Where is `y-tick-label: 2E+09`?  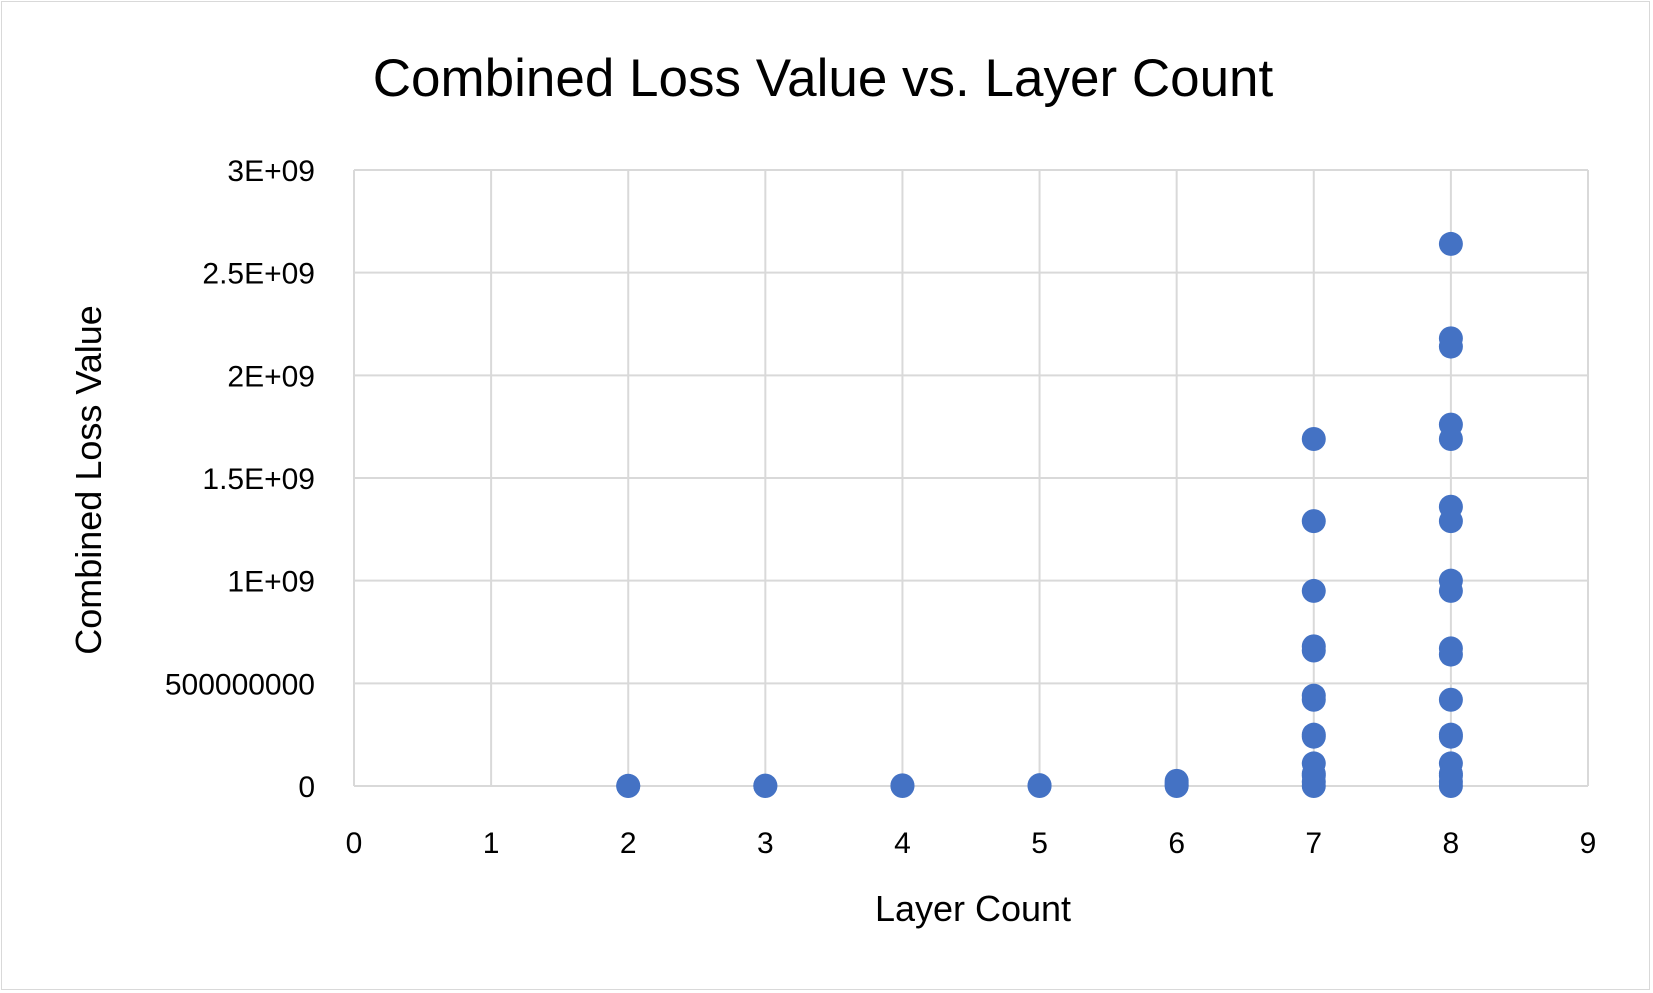 y-tick-label: 2E+09 is located at coordinates (271, 376).